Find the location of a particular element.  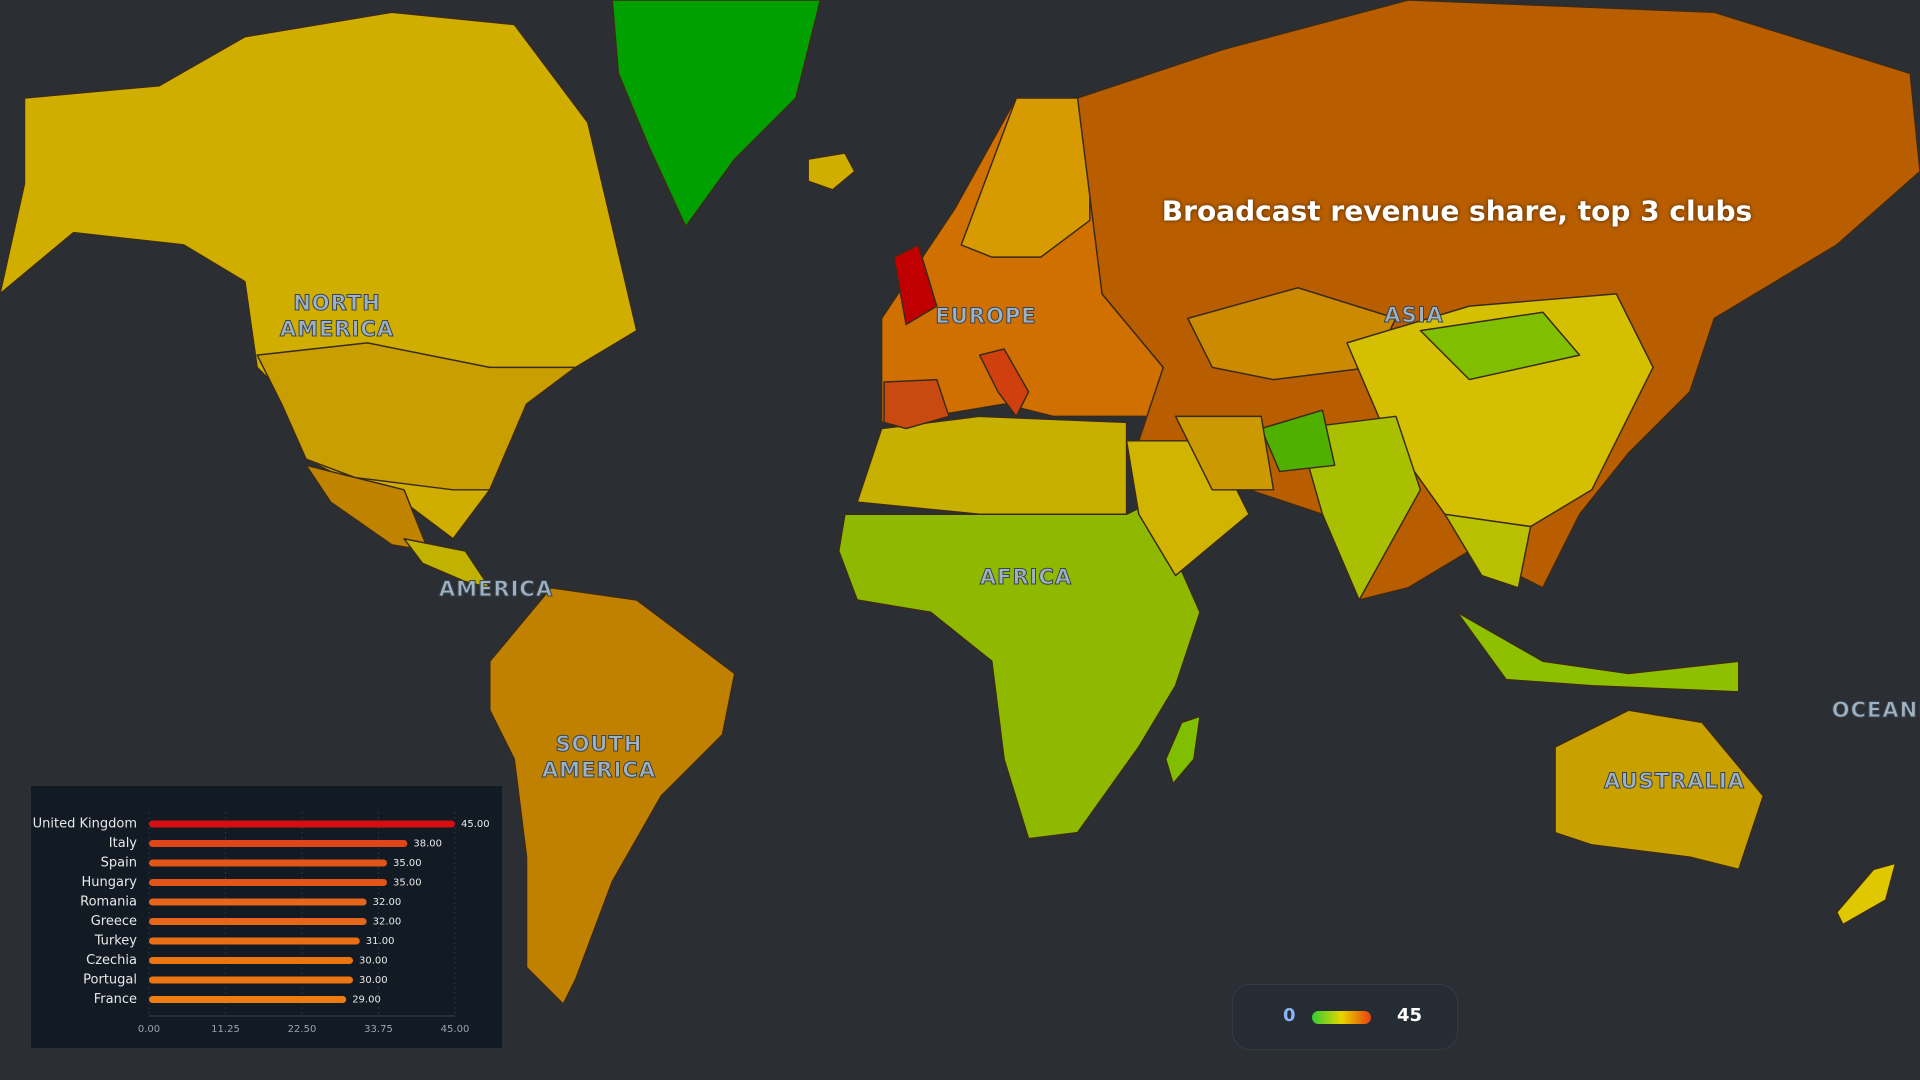

y-tick-label: Portugal is located at coordinates (110, 980).